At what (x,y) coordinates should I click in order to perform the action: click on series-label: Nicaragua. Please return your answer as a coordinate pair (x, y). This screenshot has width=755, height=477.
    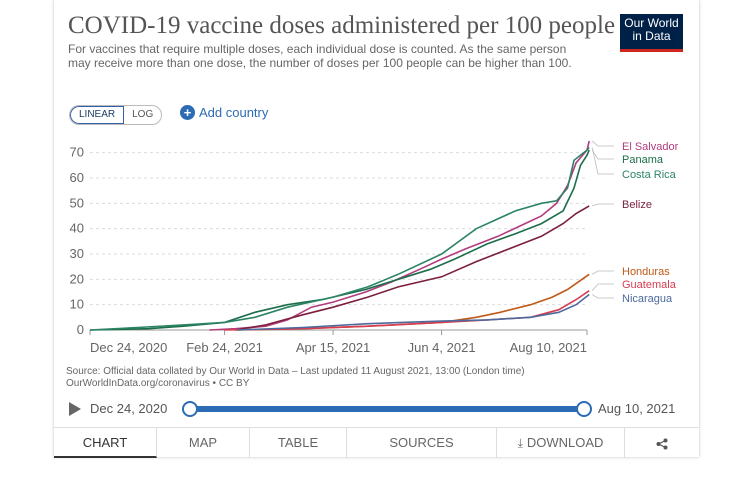
    Looking at the image, I should click on (647, 299).